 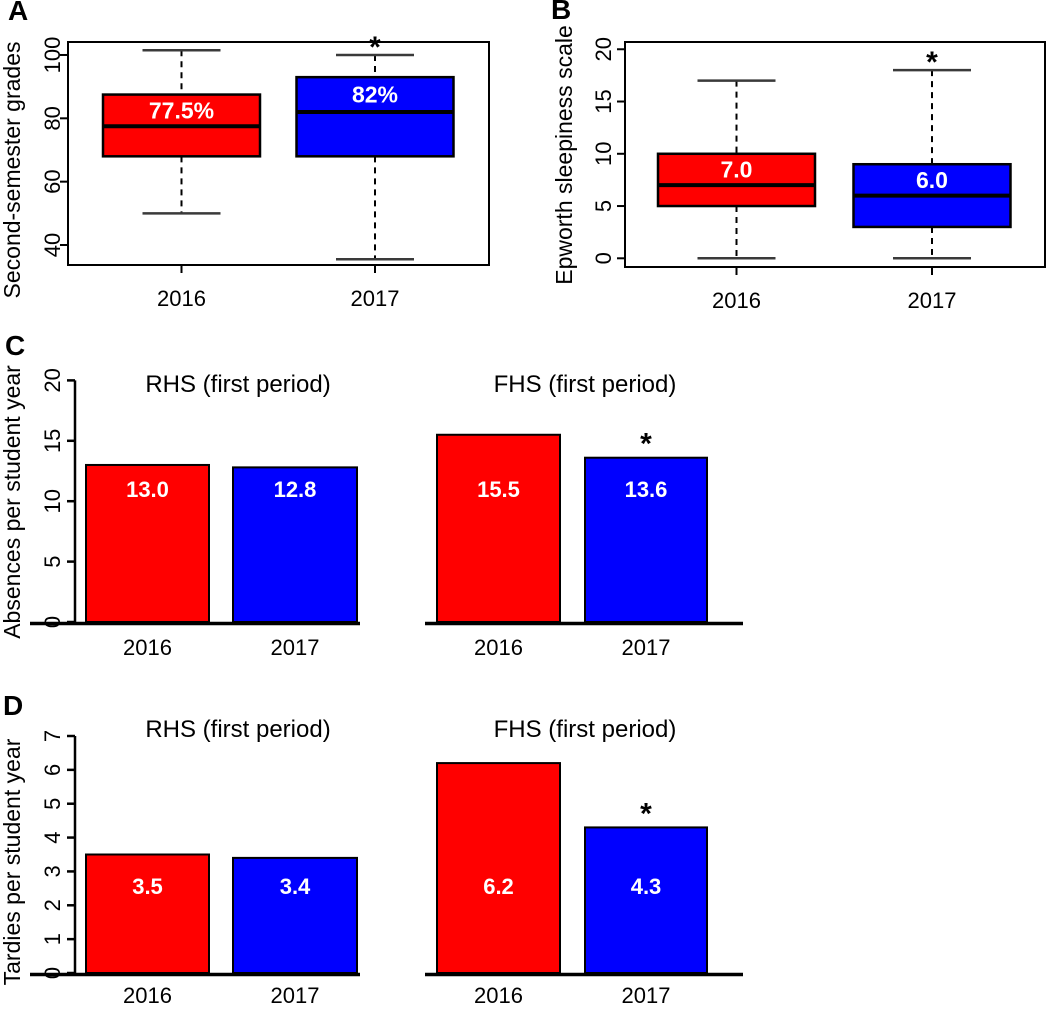 I want to click on chart-title-d-fhs: FHS (first period), so click(x=585, y=729).